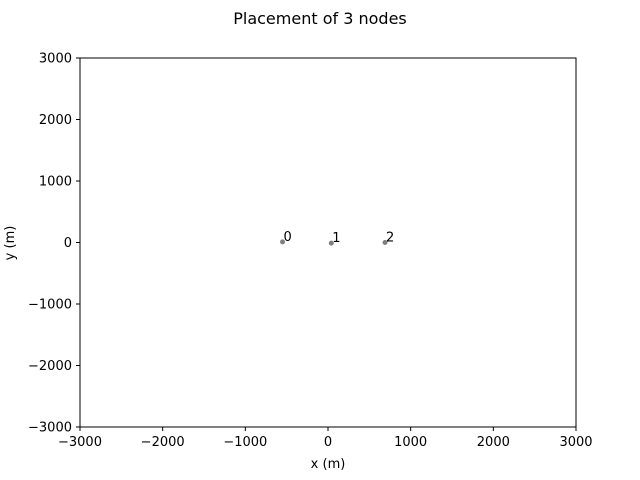 This screenshot has width=640, height=480. What do you see at coordinates (245, 442) in the screenshot?
I see `x-tick-label: −1000` at bounding box center [245, 442].